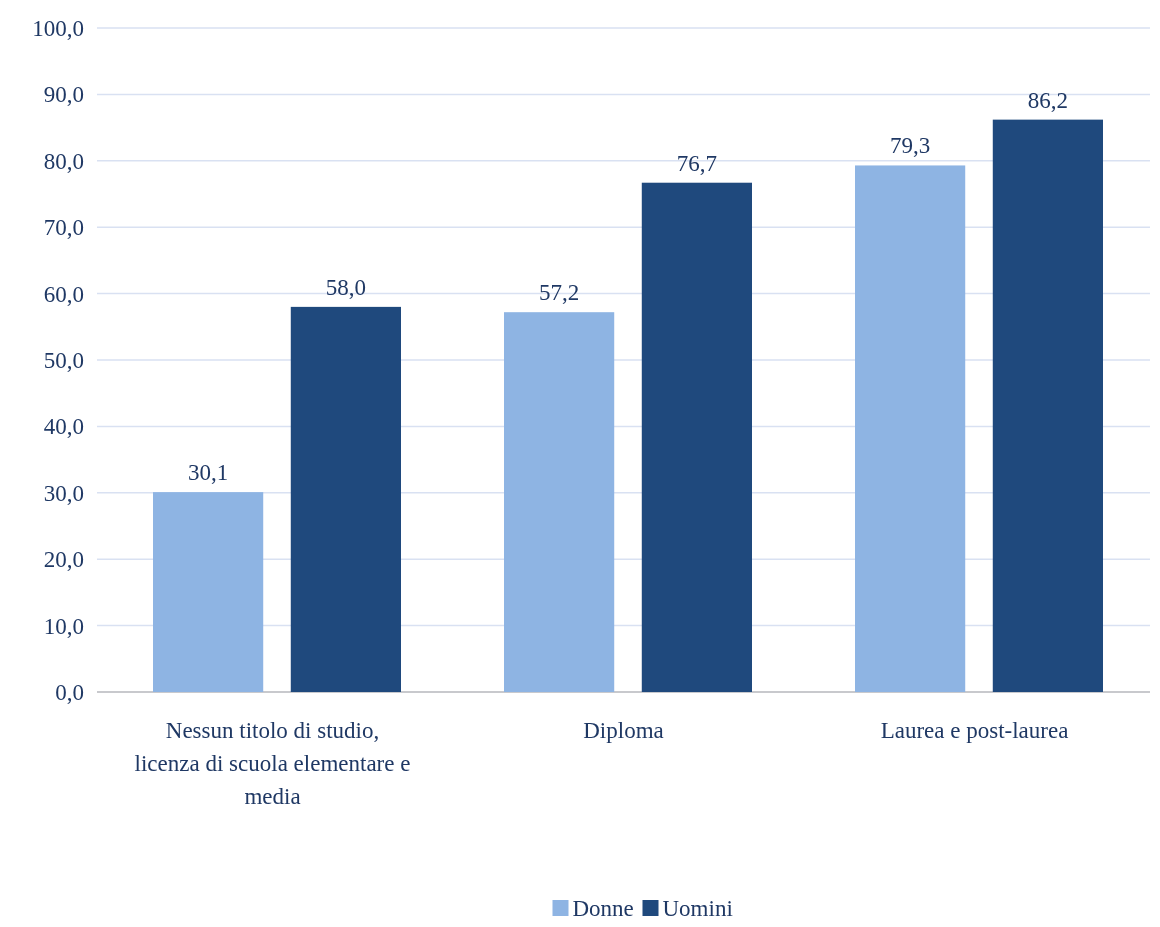 This screenshot has height=927, width=1160. What do you see at coordinates (63, 294) in the screenshot?
I see `y-tick-label: 60,0` at bounding box center [63, 294].